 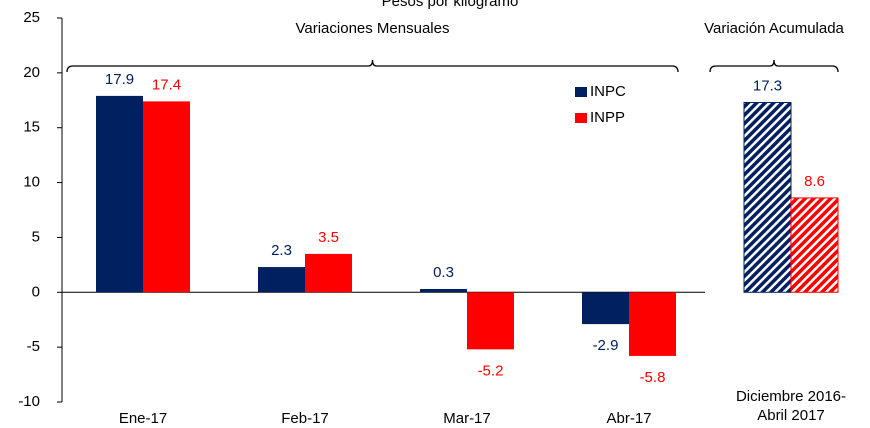 What do you see at coordinates (31, 182) in the screenshot?
I see `y-tick-label: 10` at bounding box center [31, 182].